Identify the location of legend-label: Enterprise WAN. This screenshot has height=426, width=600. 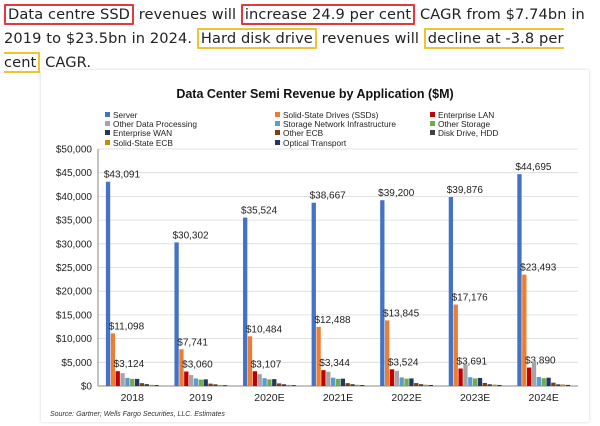
(143, 133).